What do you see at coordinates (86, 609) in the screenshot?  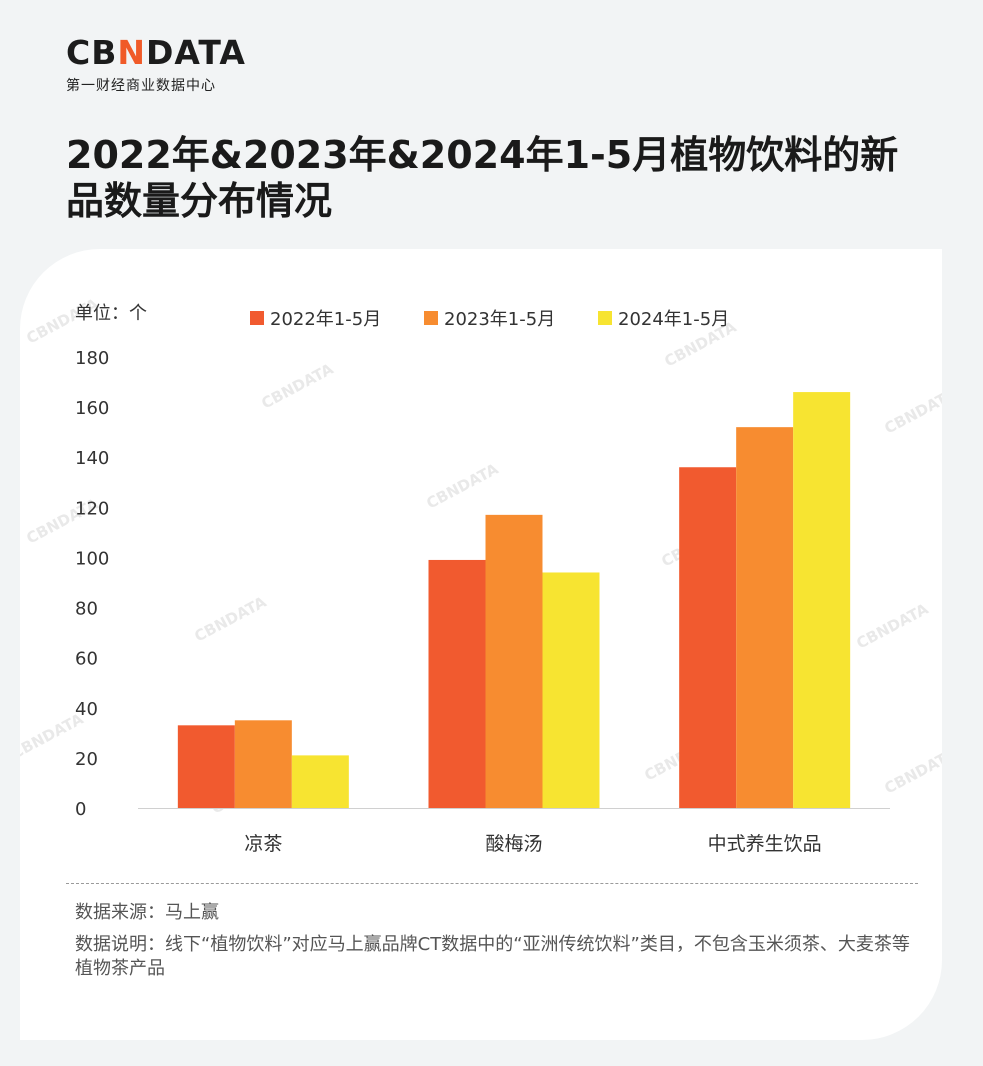 I see `y-tick-label: 80` at bounding box center [86, 609].